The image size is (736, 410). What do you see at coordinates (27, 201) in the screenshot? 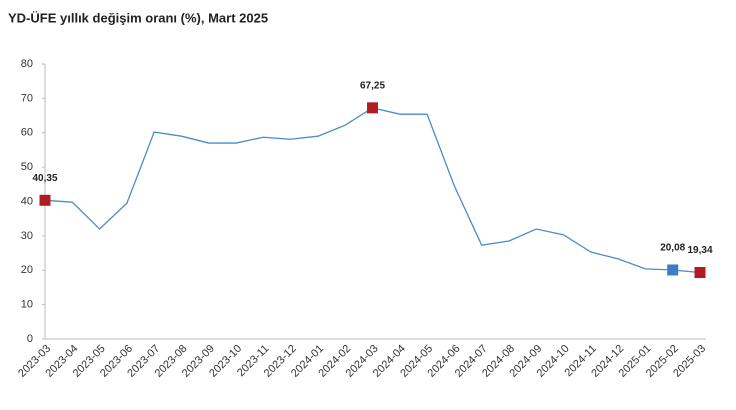
I see `y-tick-label: 40` at bounding box center [27, 201].